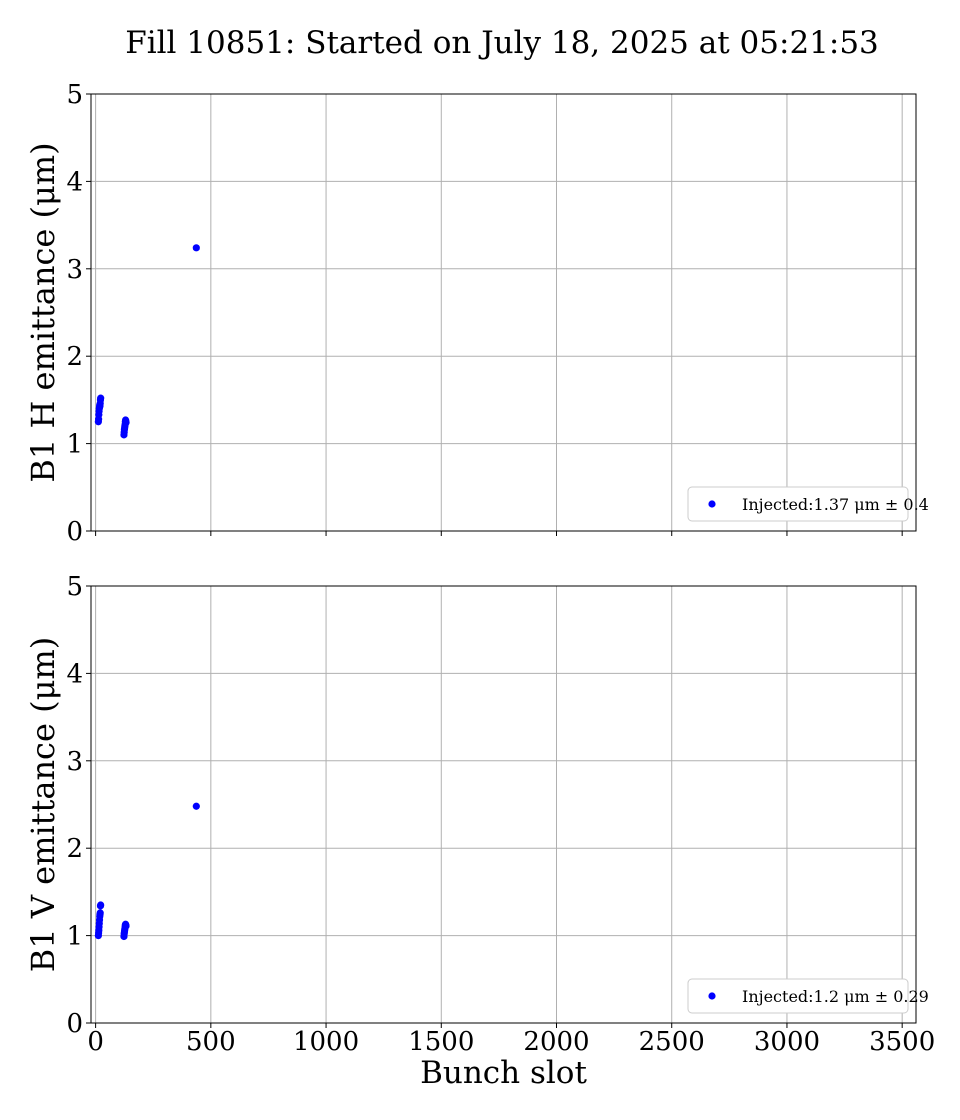 The width and height of the screenshot is (960, 1120). I want to click on x-axis-label: Bunch slot, so click(503, 1073).